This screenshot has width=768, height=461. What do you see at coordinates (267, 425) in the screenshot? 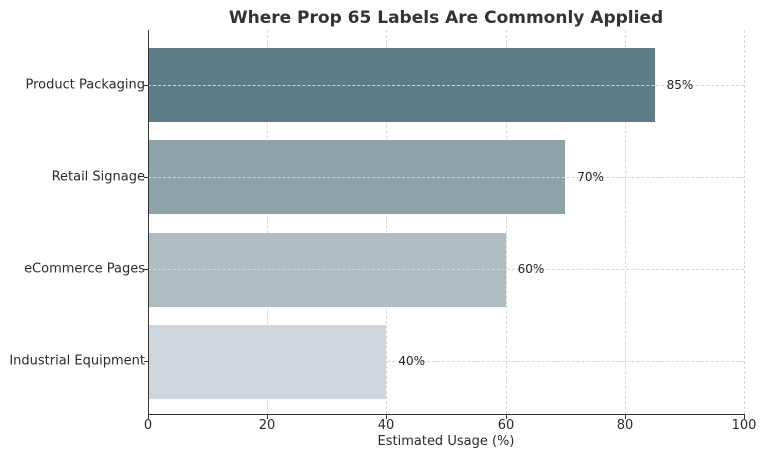
I see `x-tick-label: 20` at bounding box center [267, 425].